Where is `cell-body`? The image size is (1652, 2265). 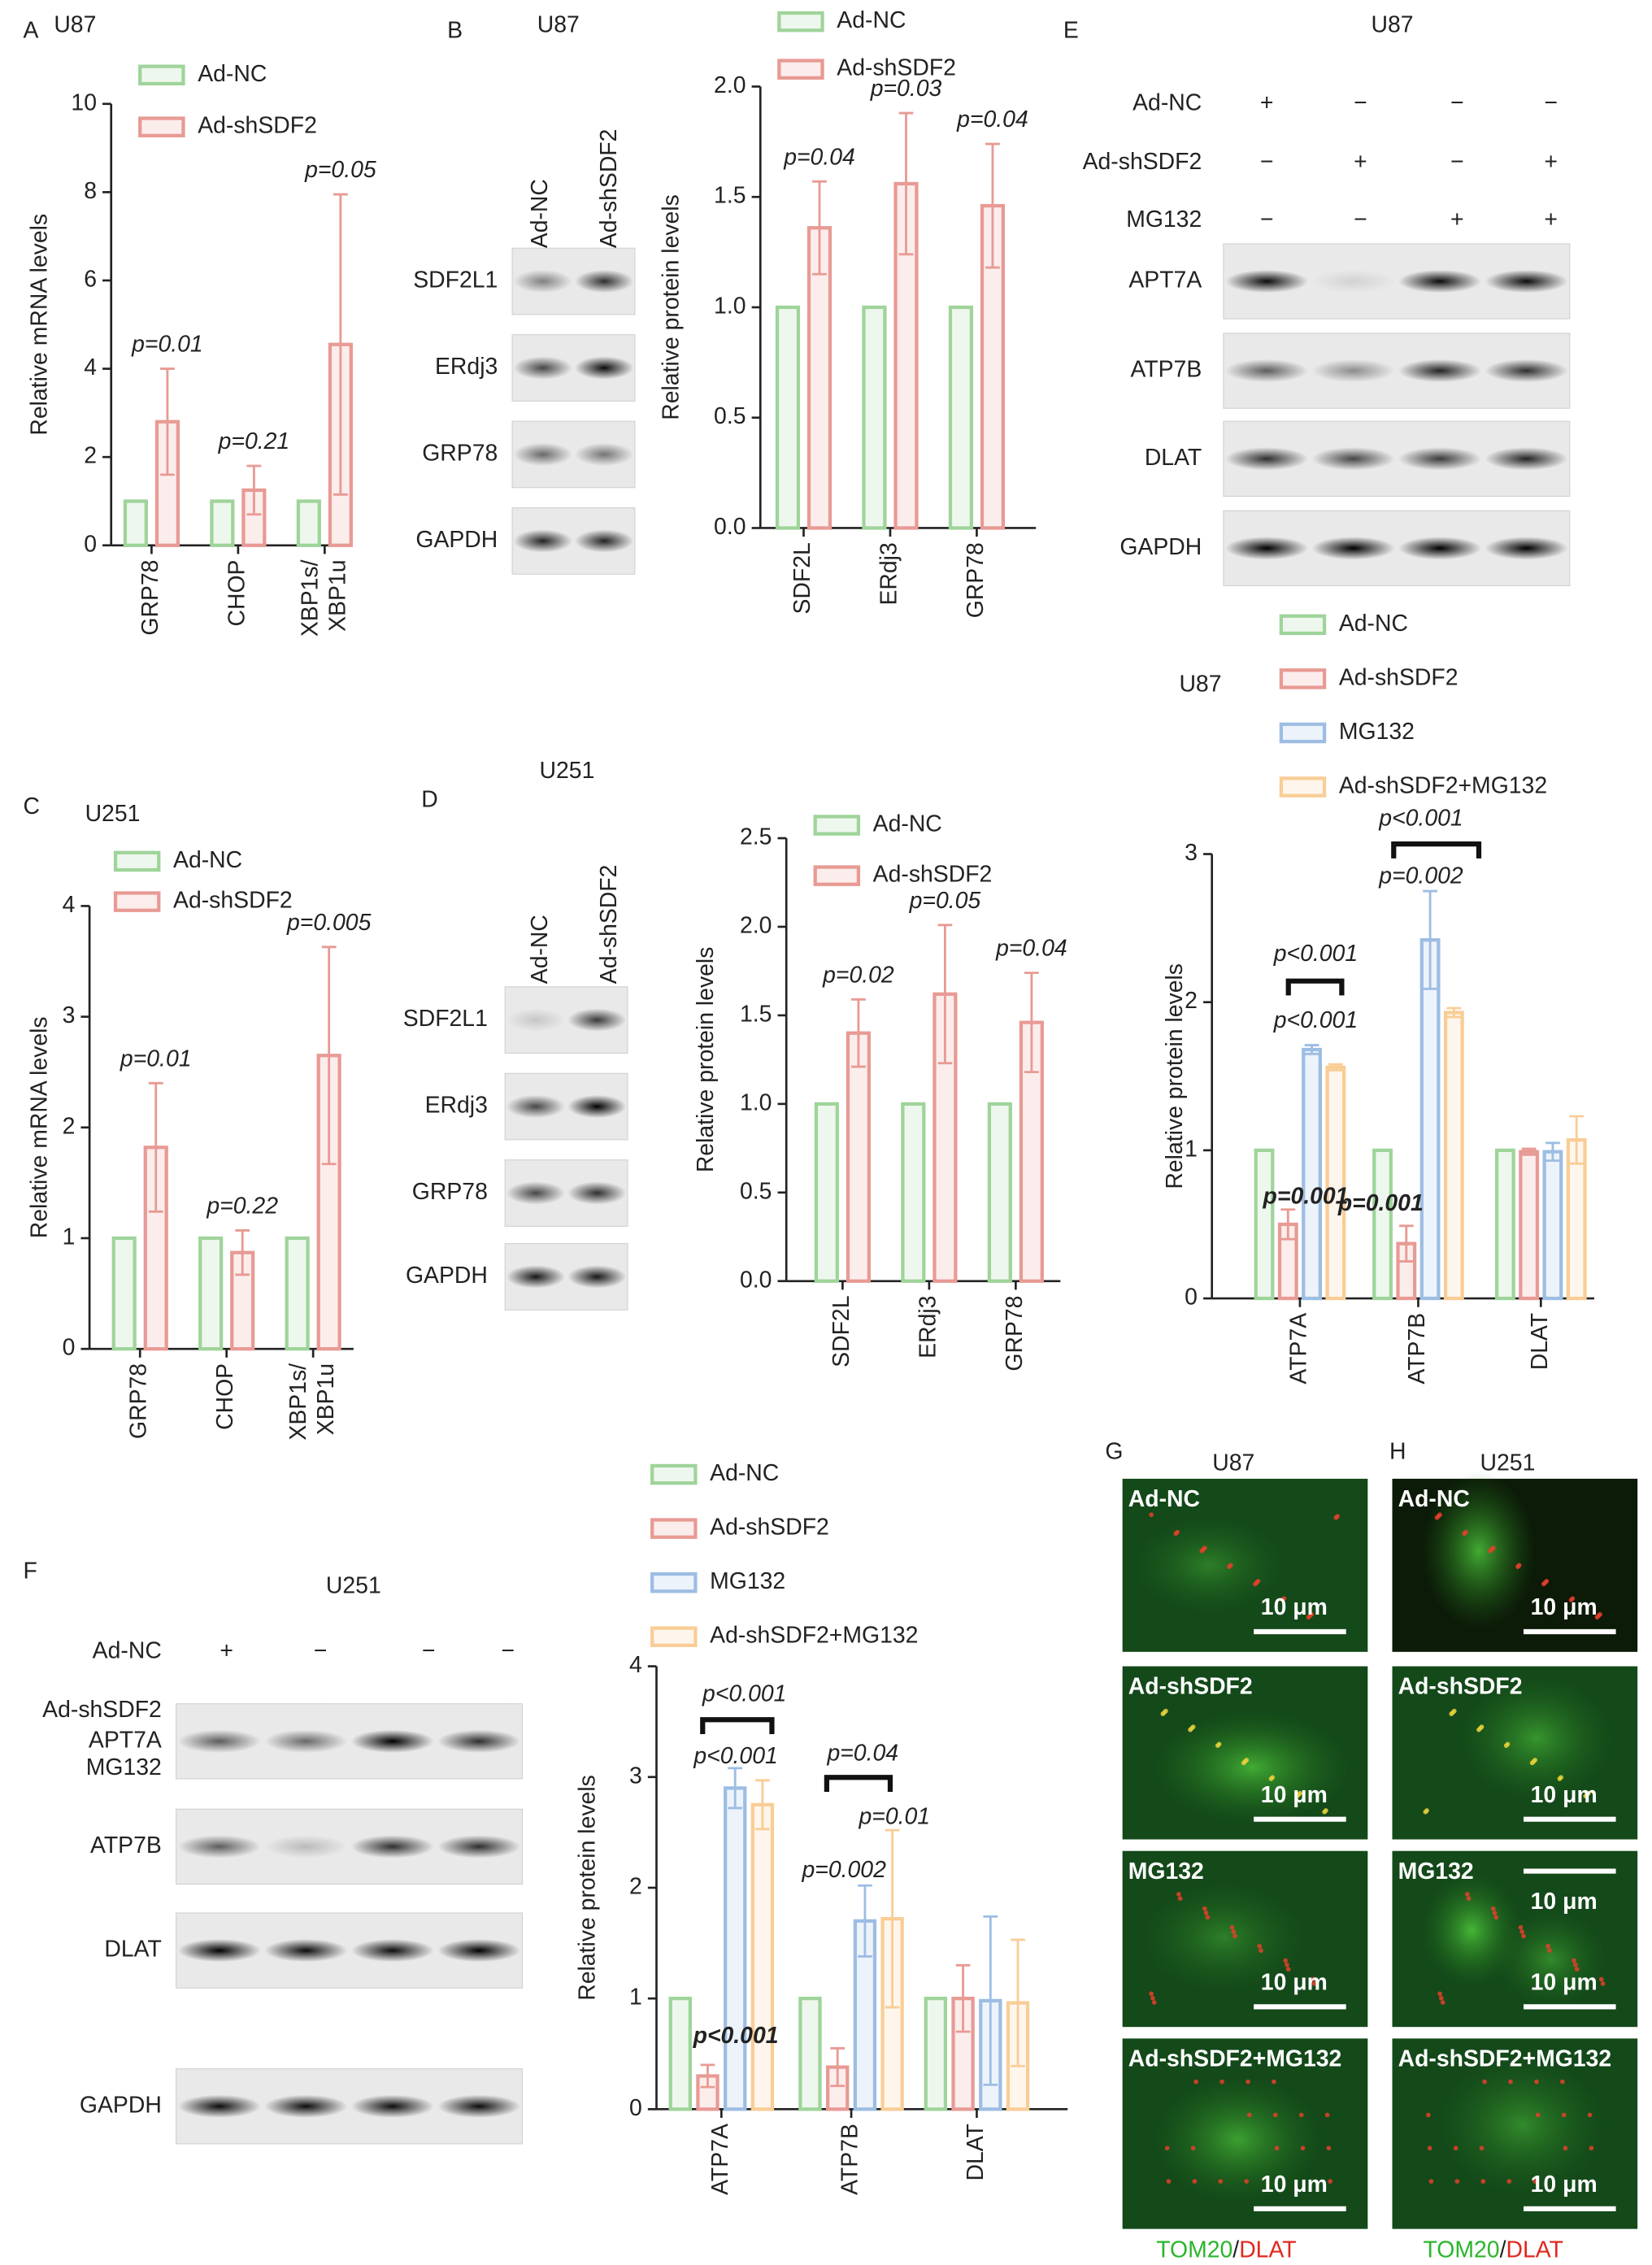 cell-body is located at coordinates (1209, 1565).